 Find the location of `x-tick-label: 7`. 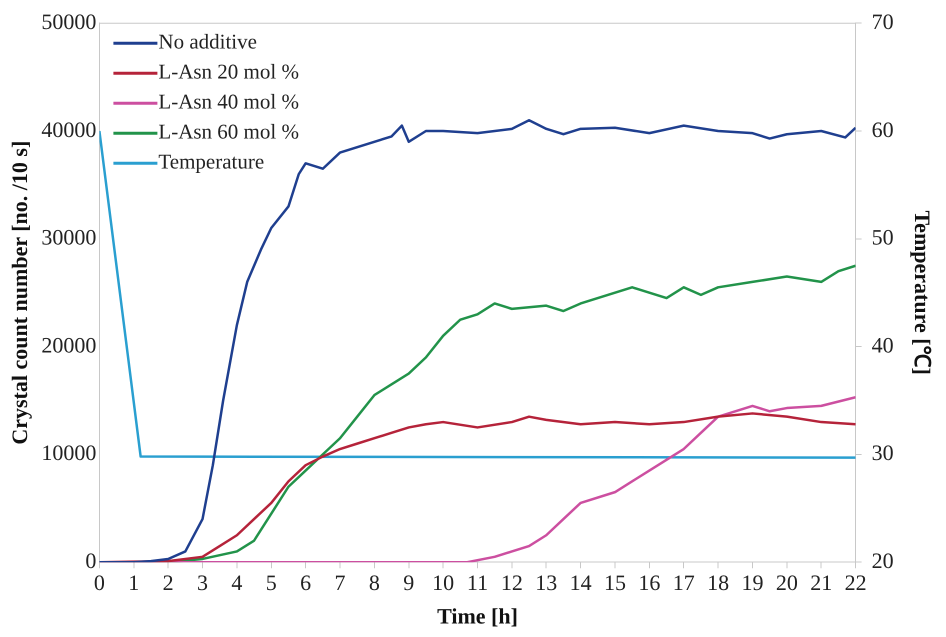

x-tick-label: 7 is located at coordinates (340, 583).